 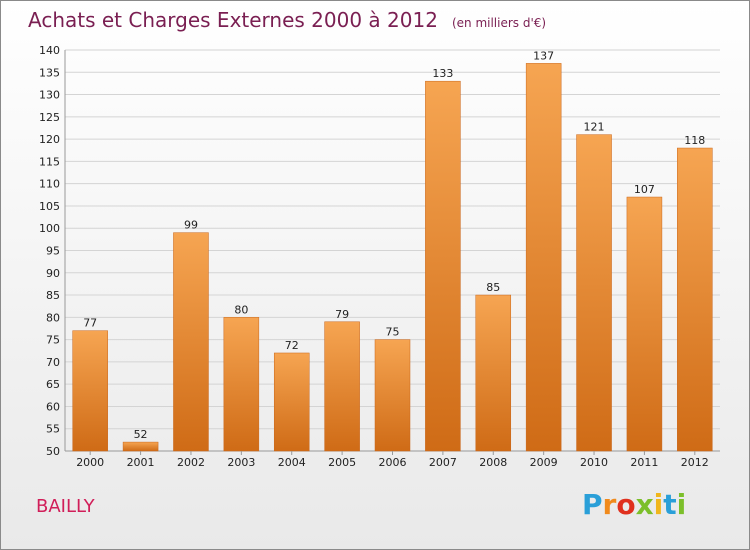 What do you see at coordinates (342, 462) in the screenshot?
I see `x-tick-label: 2005` at bounding box center [342, 462].